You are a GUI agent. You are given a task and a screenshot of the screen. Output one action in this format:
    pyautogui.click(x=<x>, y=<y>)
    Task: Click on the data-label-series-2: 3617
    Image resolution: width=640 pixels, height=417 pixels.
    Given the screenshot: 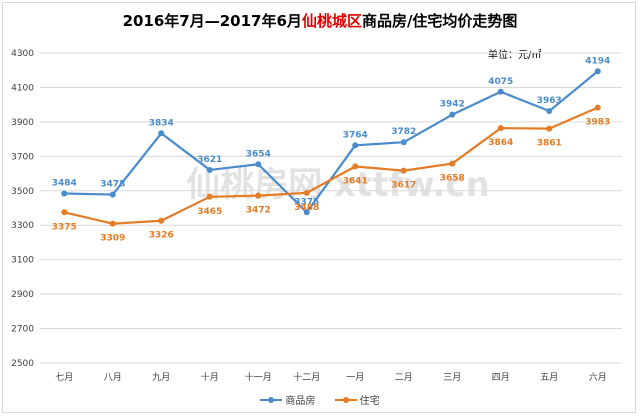 What is the action you would take?
    pyautogui.click(x=403, y=186)
    